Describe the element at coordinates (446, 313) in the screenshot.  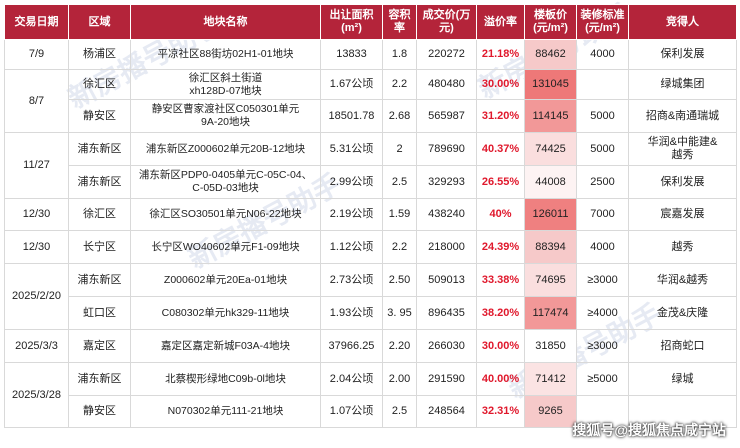
I see `cell-deal-price: 896435` at that location.